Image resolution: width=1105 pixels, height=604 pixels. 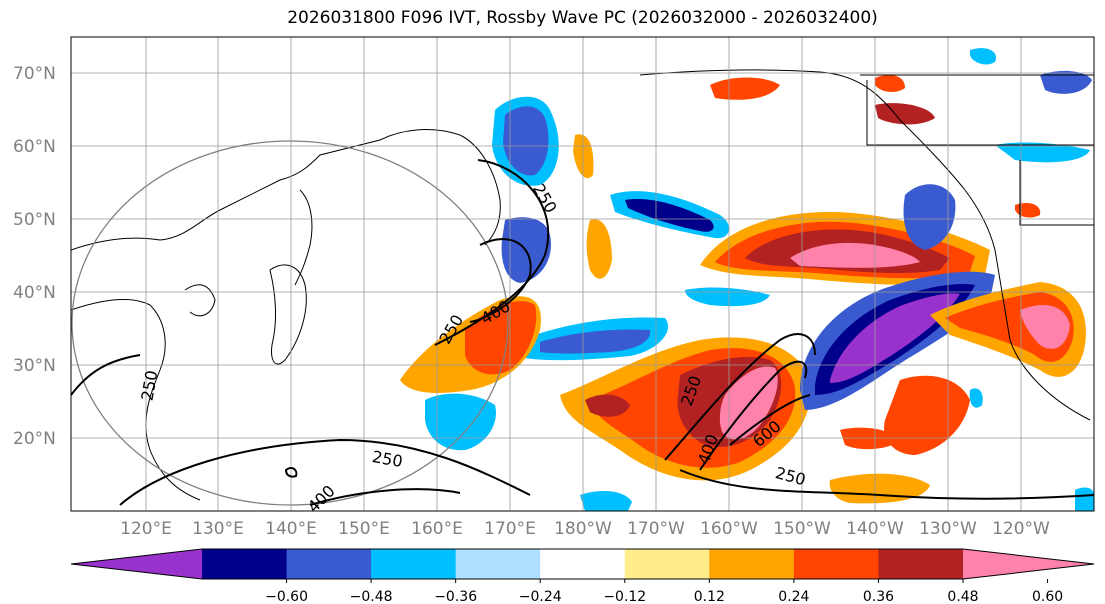 What do you see at coordinates (962, 596) in the screenshot?
I see `colorbar-tick-label: 0.48` at bounding box center [962, 596].